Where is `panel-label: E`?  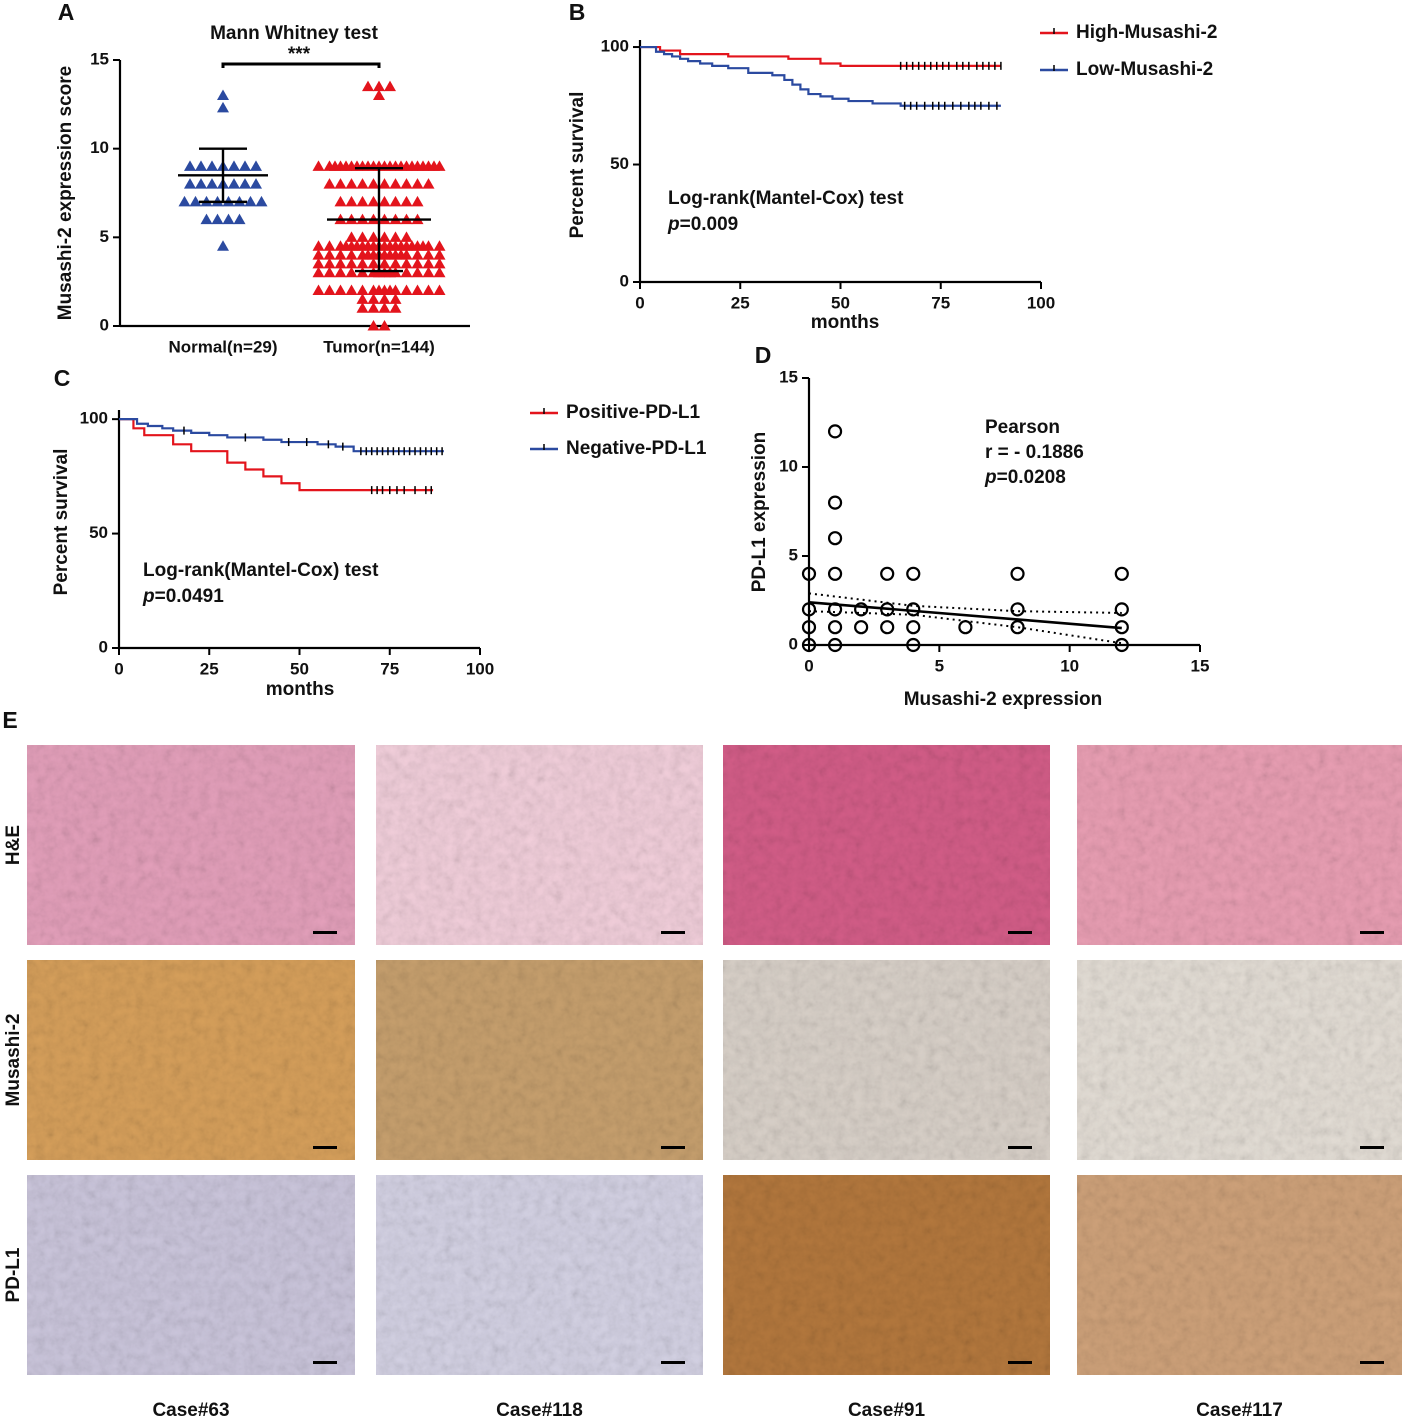 panel-label: E is located at coordinates (9, 720).